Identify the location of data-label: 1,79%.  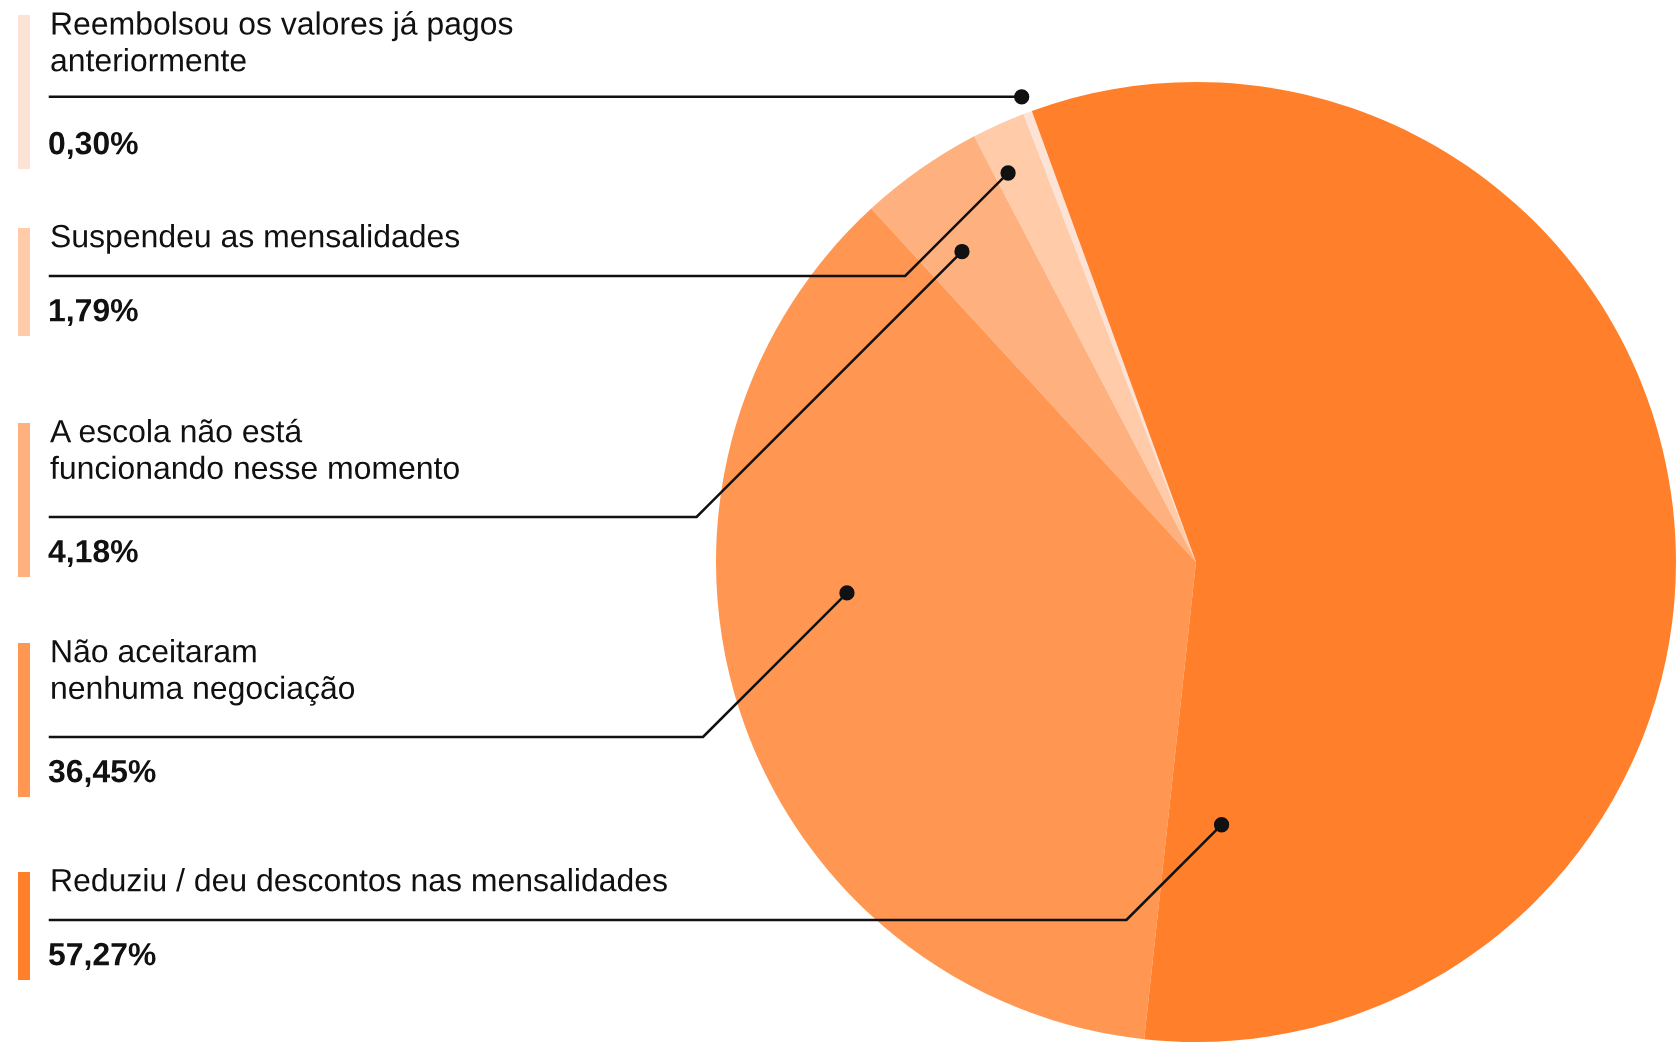
(94, 312).